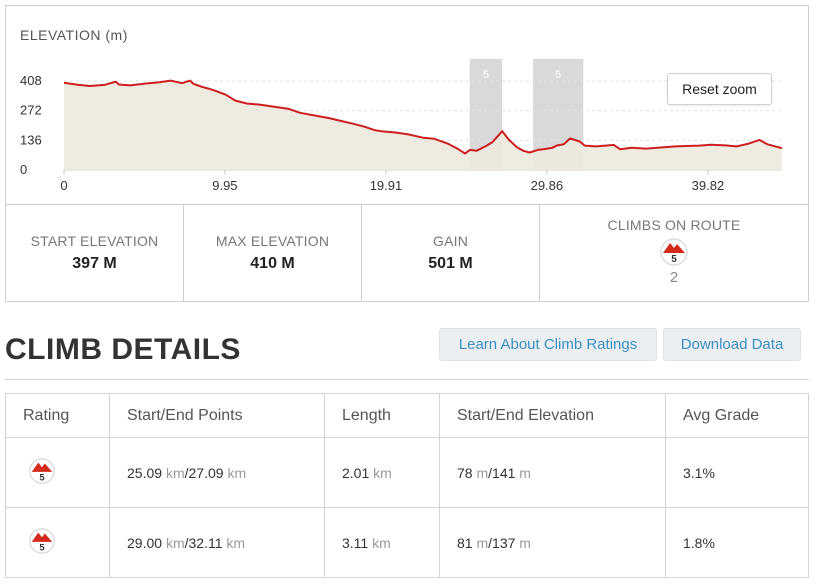  Describe the element at coordinates (737, 415) in the screenshot. I see `header-avg-grade: Avg Grade` at that location.